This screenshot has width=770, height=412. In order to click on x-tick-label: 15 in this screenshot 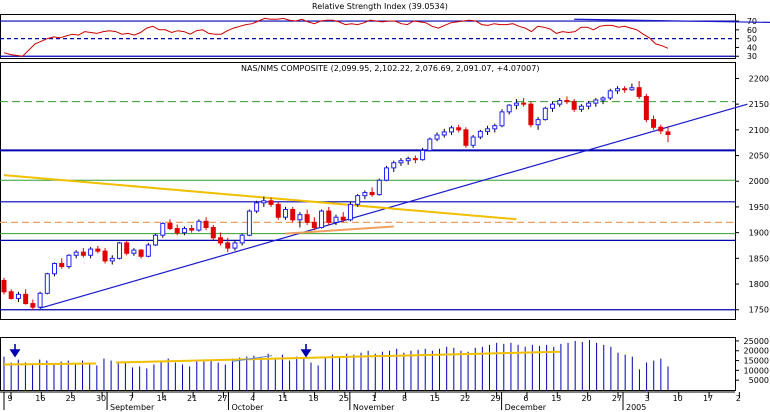, I will do `click(435, 398)`.